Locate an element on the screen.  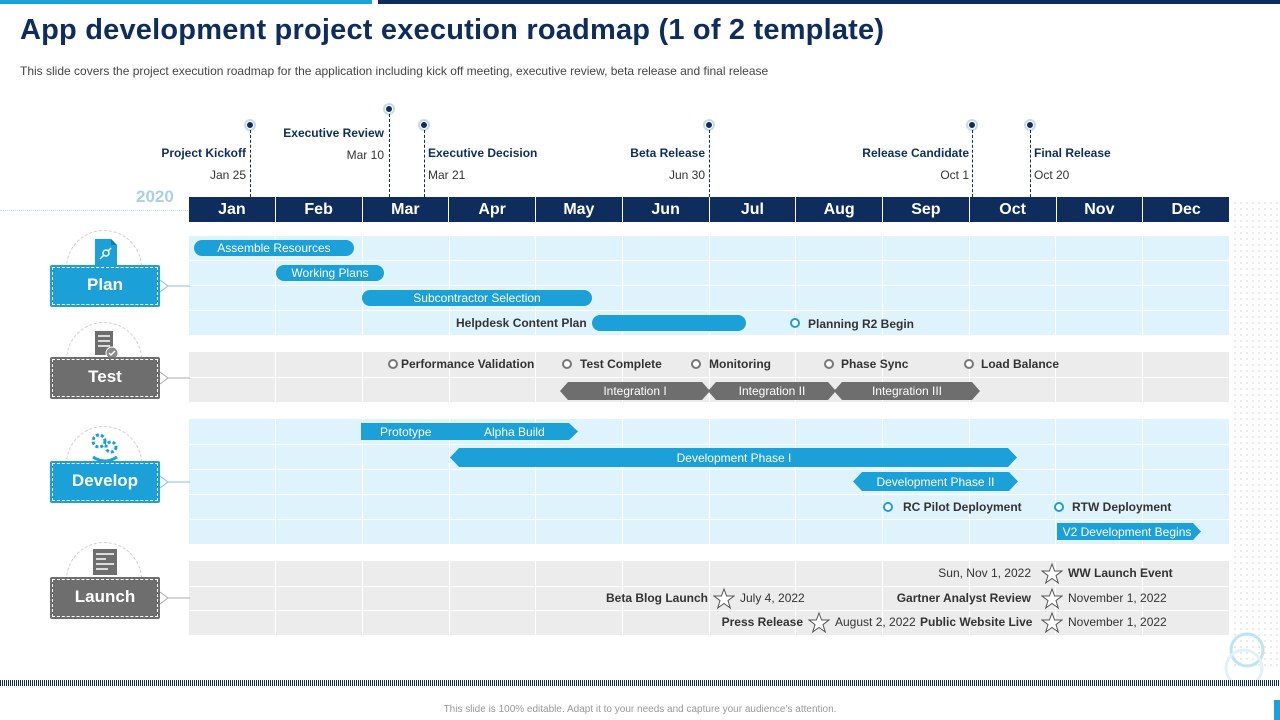
development-phase-2-label: Development Phase II is located at coordinates (935, 482).